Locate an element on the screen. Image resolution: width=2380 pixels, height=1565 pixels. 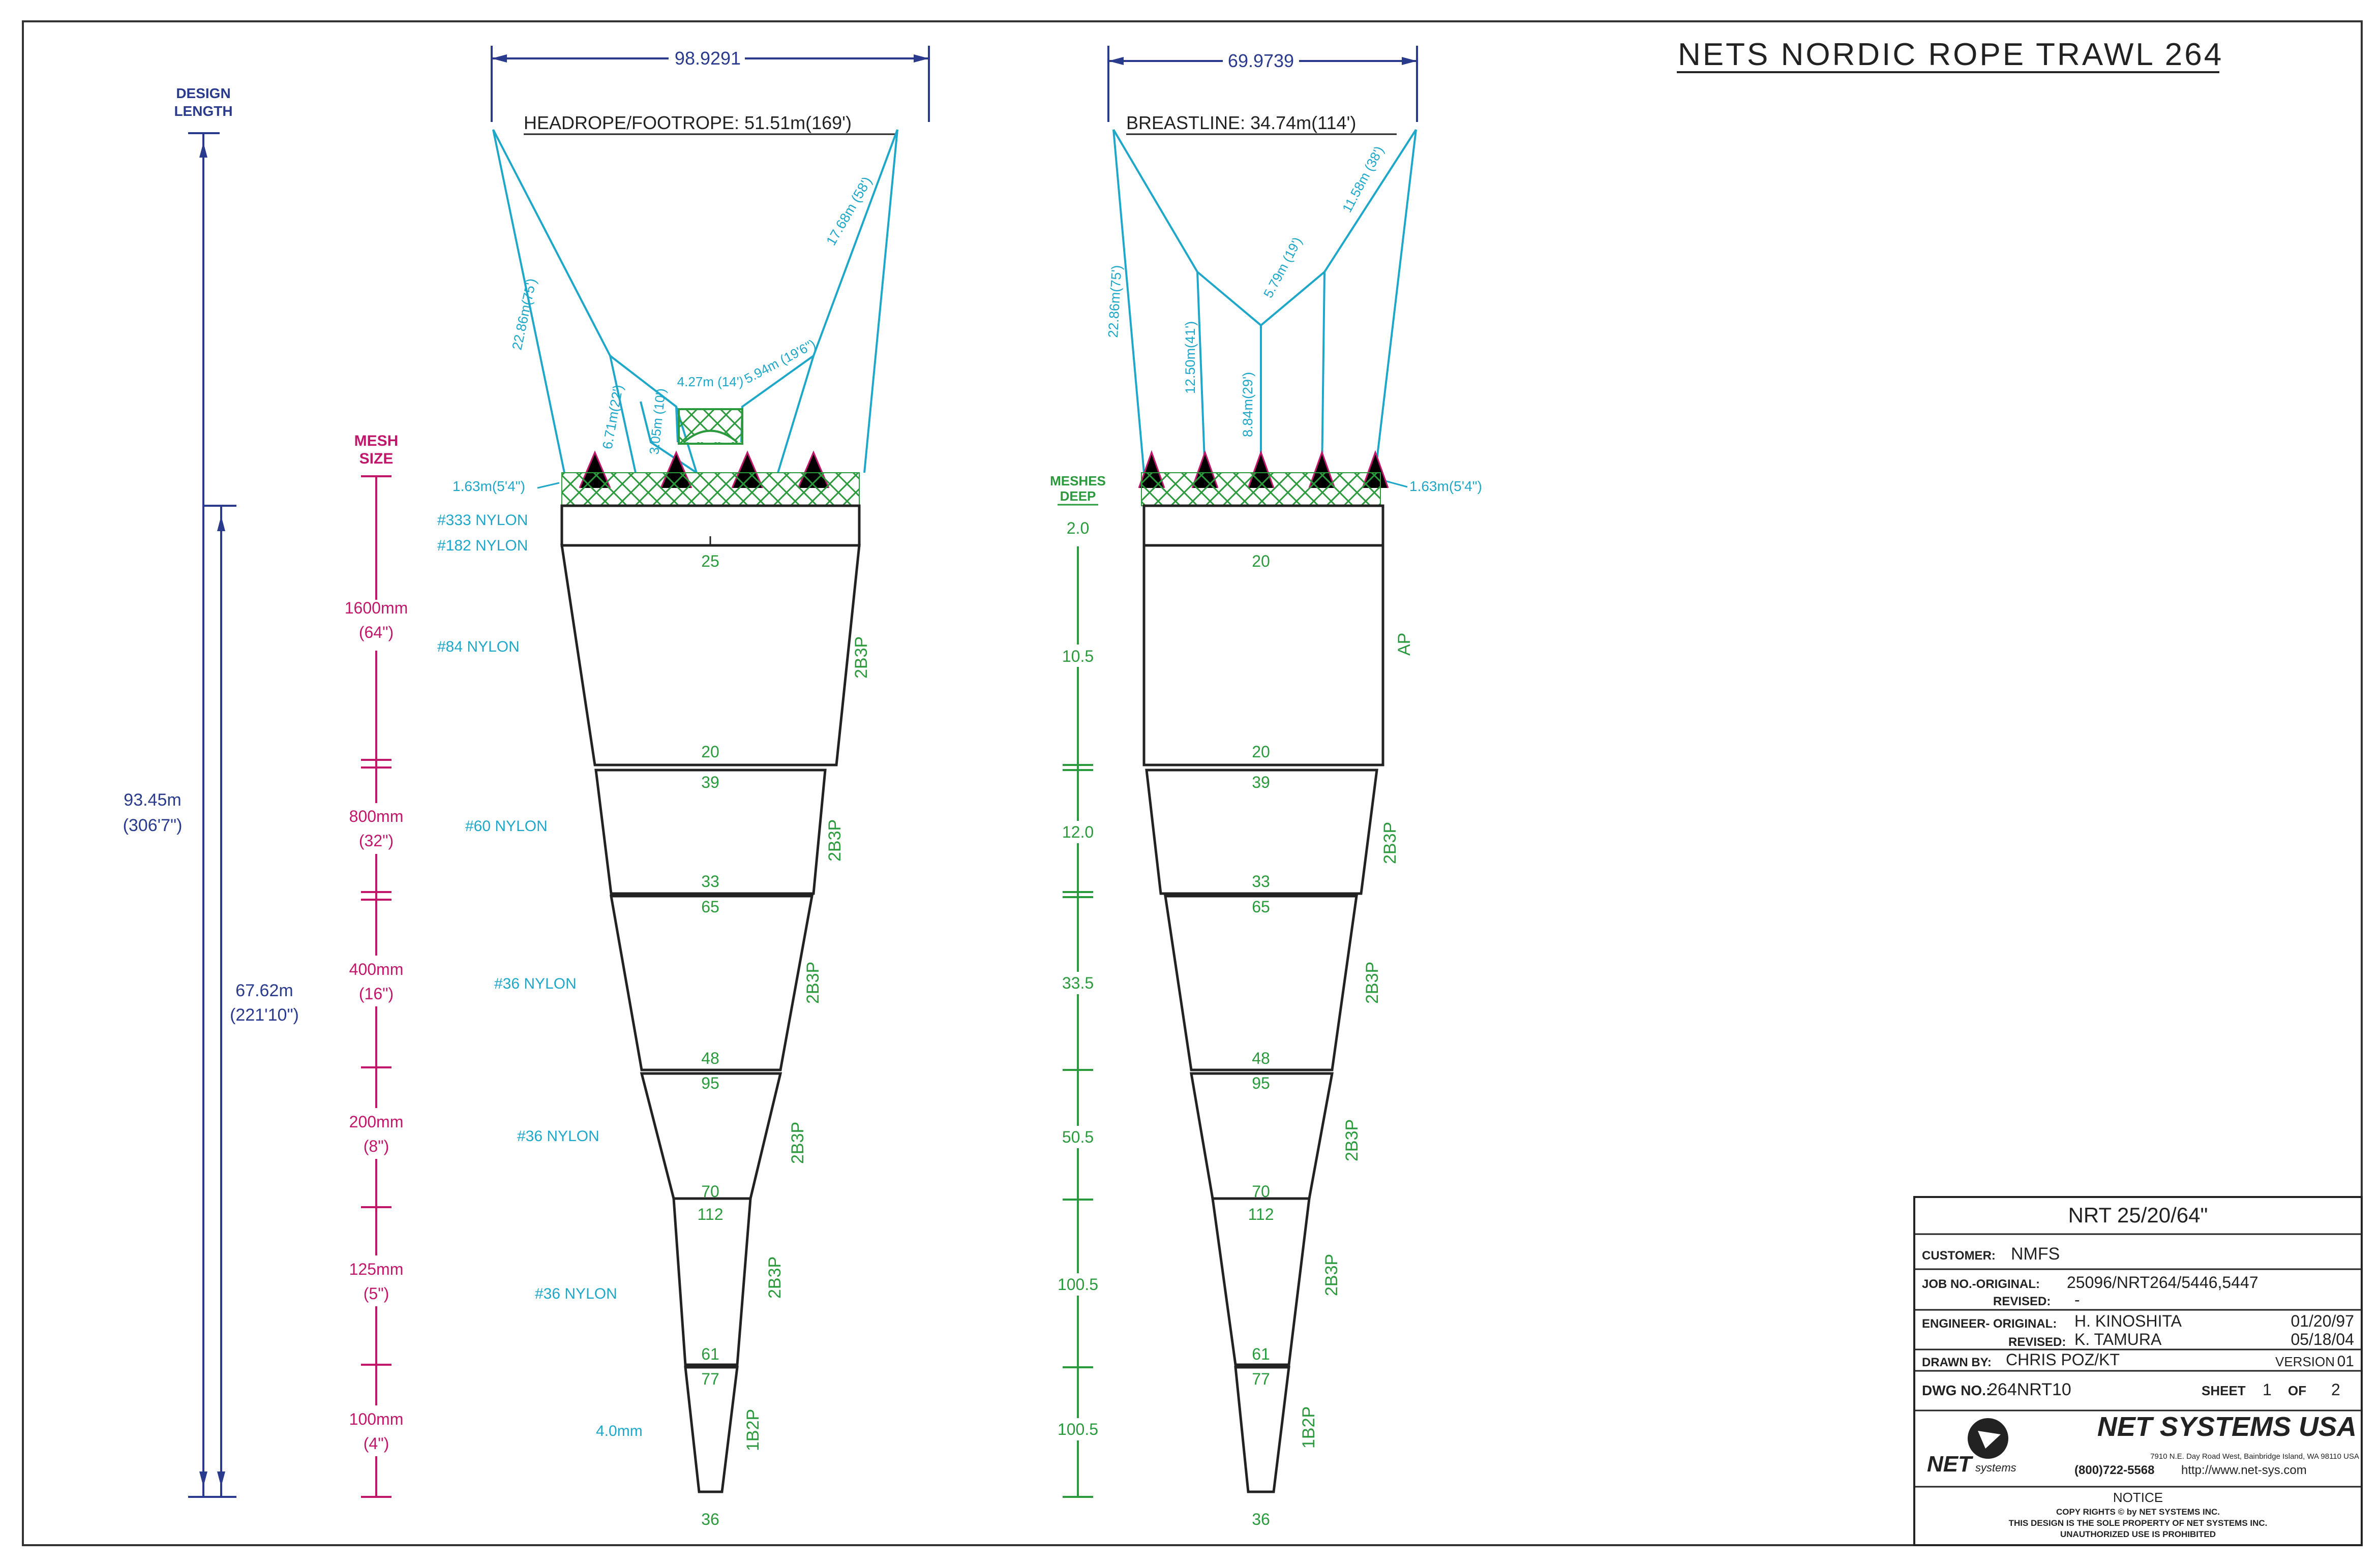
right-wing-label-1: 22.86m(75') is located at coordinates (1114, 302).